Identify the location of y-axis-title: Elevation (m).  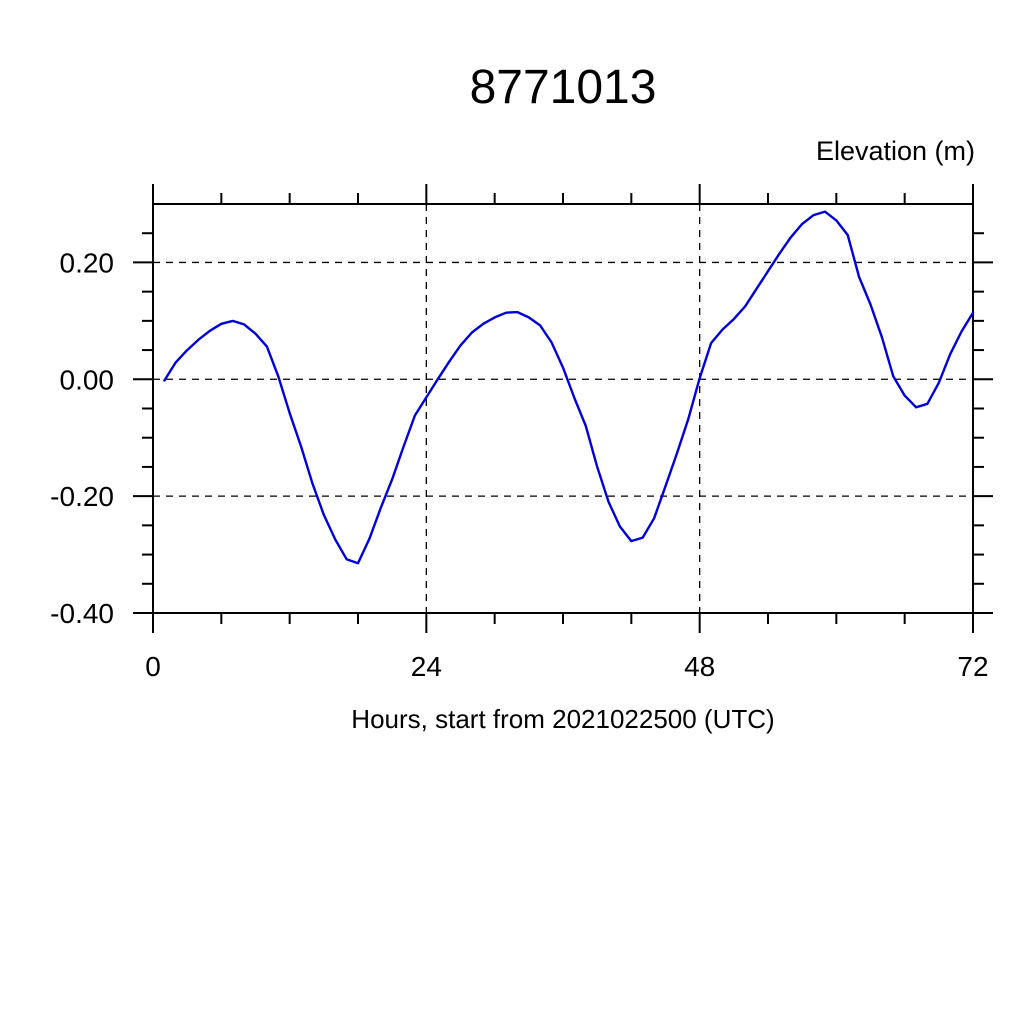
(895, 151).